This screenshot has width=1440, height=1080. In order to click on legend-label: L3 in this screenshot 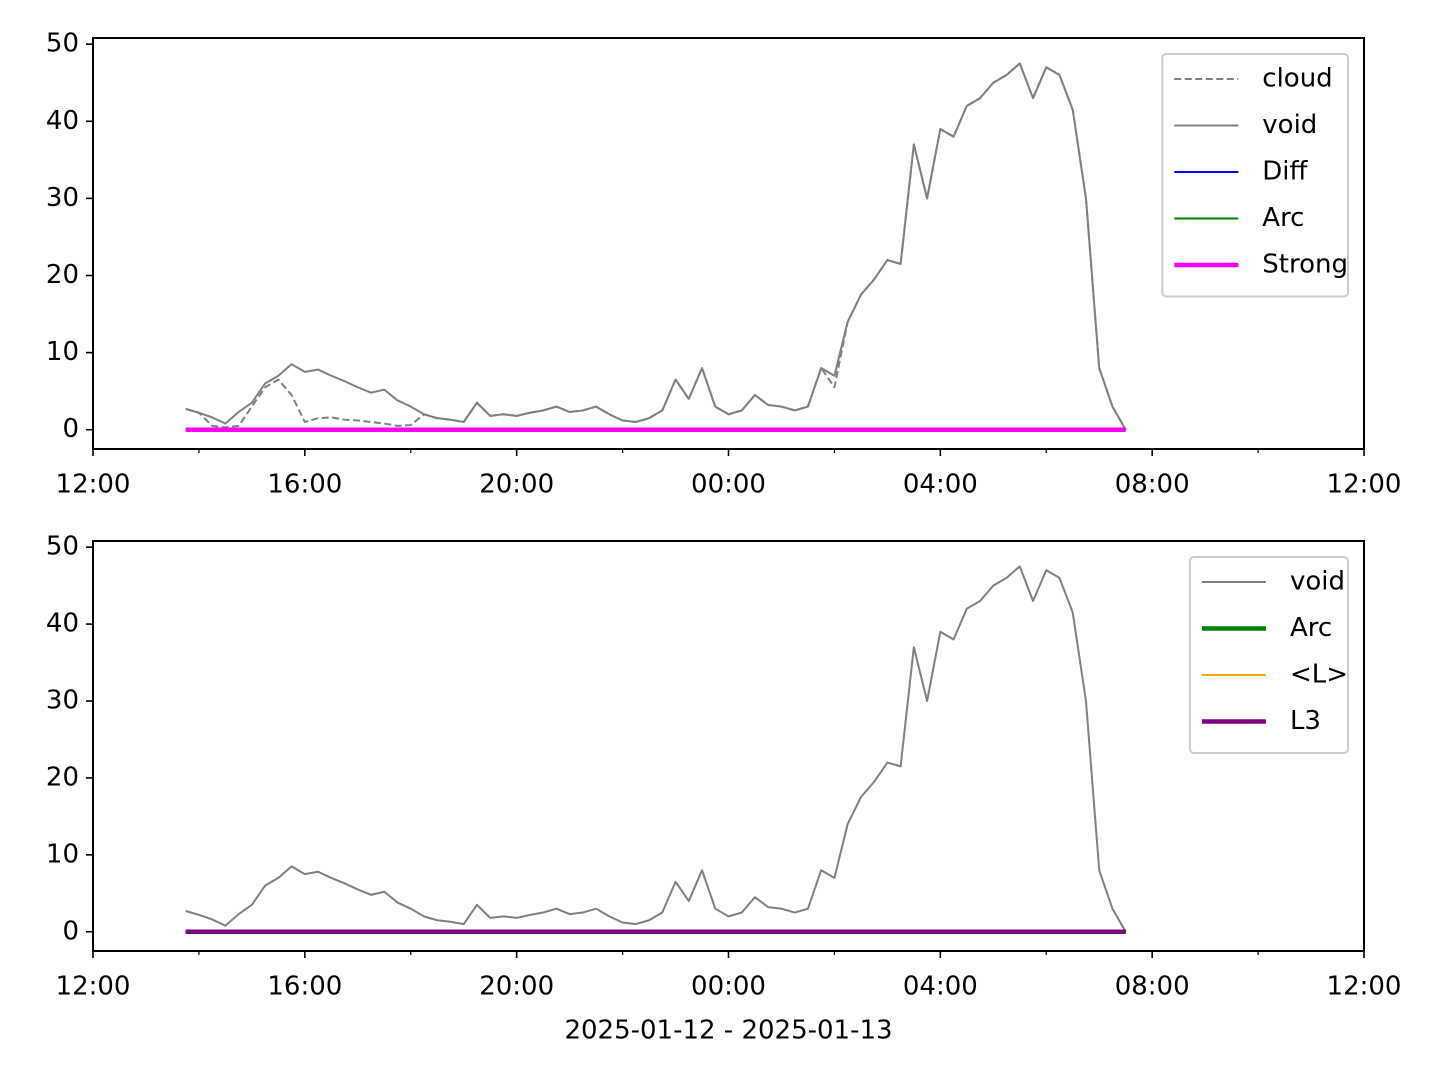, I will do `click(1305, 721)`.